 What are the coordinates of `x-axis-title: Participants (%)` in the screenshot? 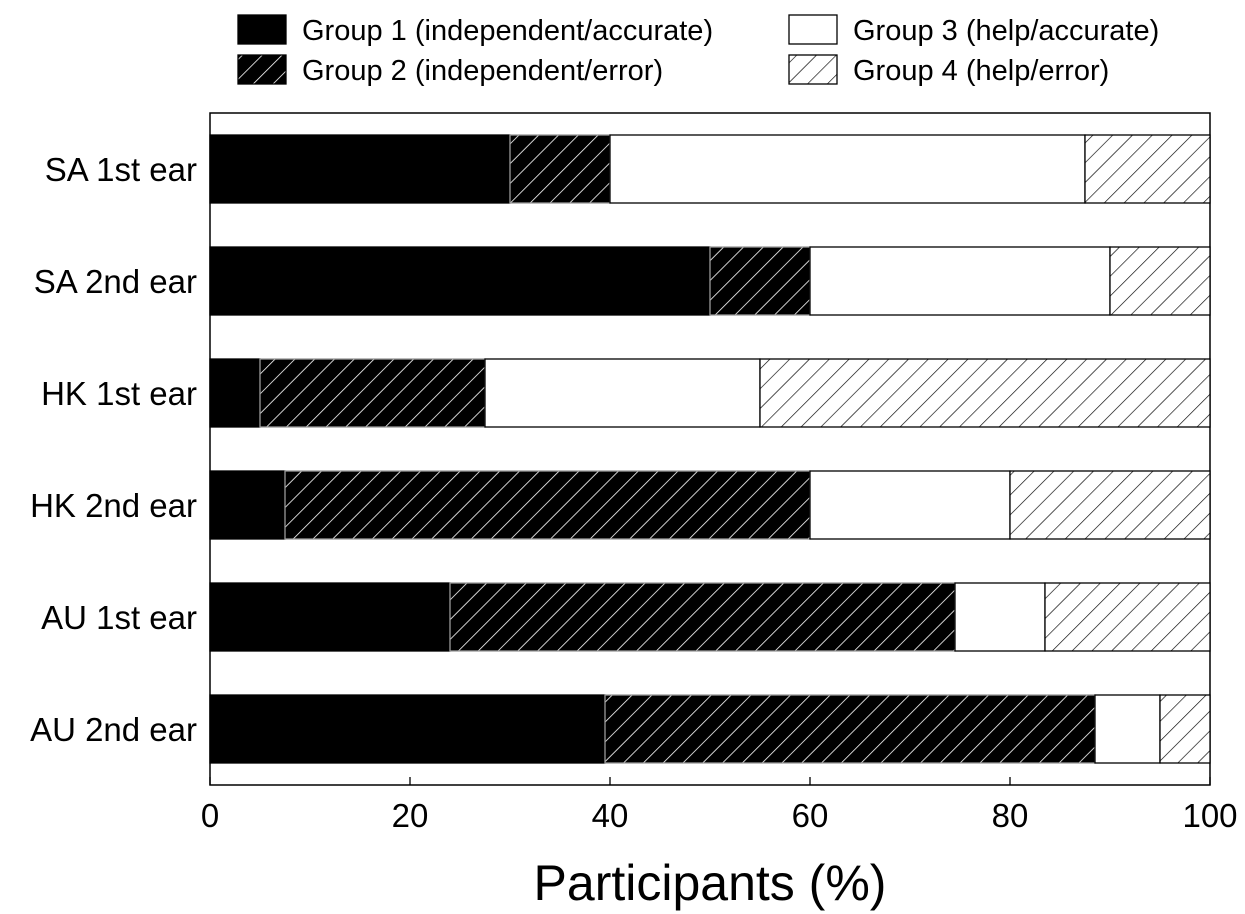 It's located at (710, 883).